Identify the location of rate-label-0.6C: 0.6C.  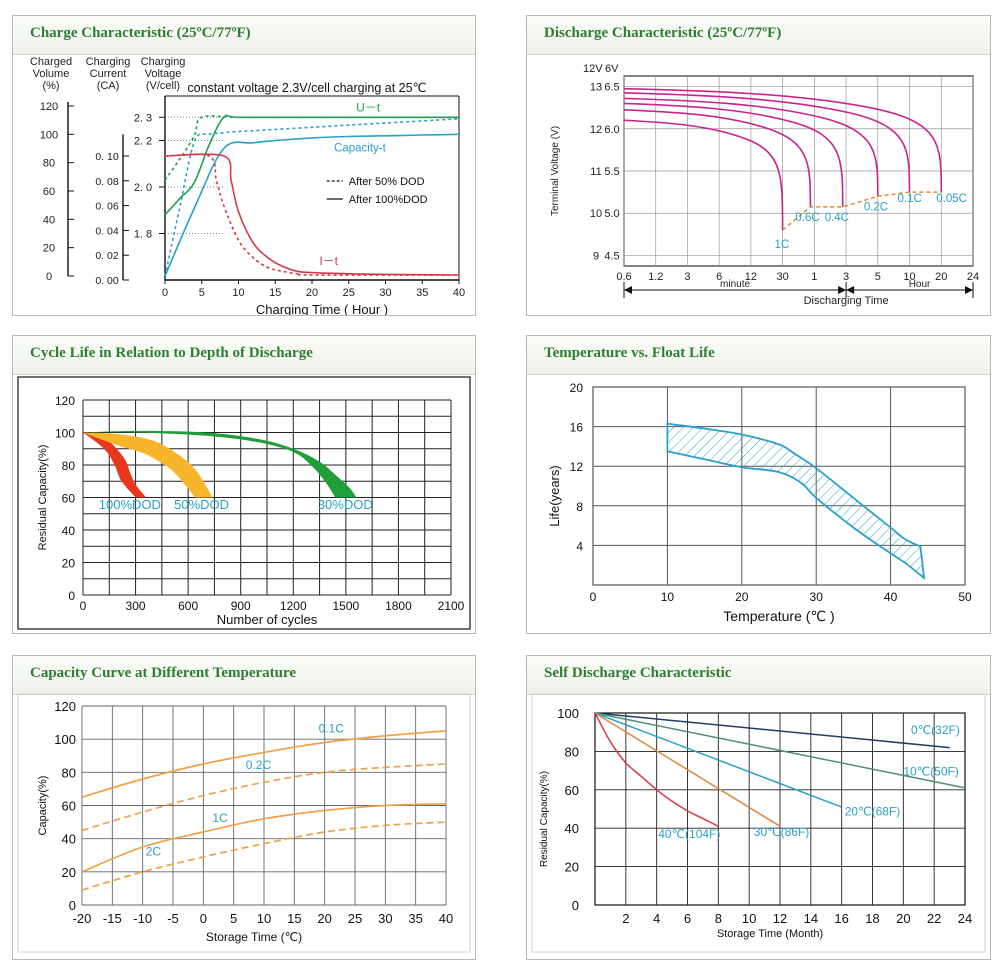
(807, 218).